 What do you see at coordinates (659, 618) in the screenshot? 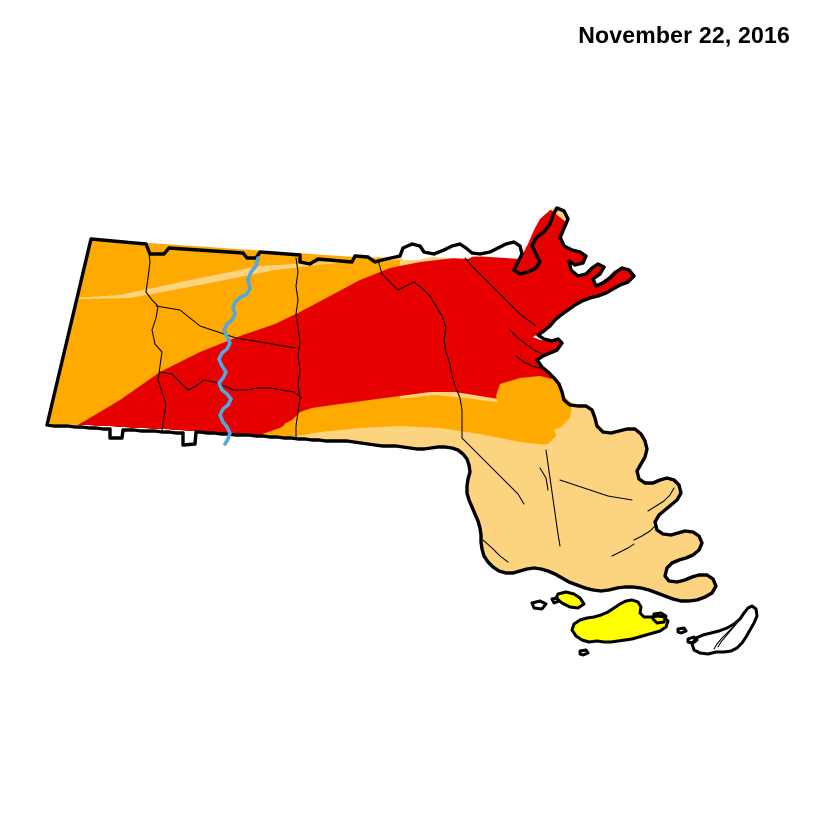
I see `island-outline-chappaquiddick` at bounding box center [659, 618].